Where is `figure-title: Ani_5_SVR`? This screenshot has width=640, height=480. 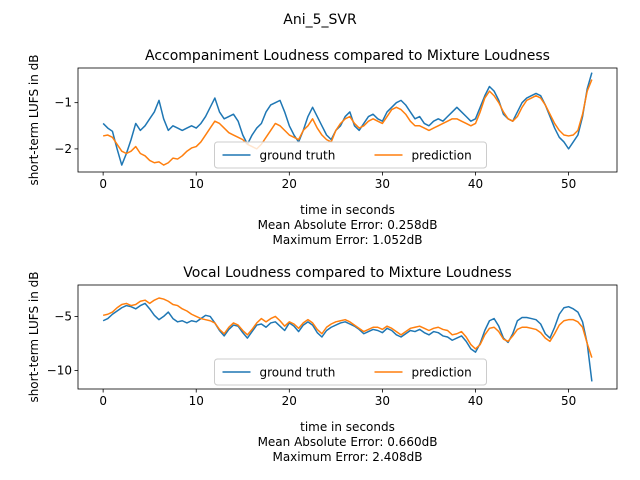 figure-title: Ani_5_SVR is located at coordinates (320, 20).